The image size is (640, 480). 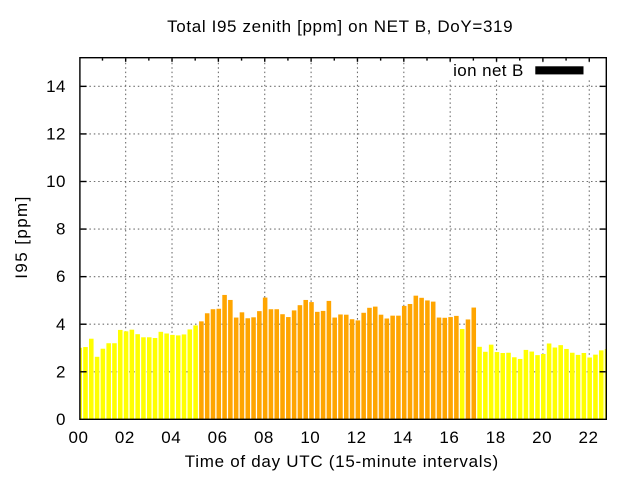 What do you see at coordinates (79, 437) in the screenshot?
I see `svg-text: 00` at bounding box center [79, 437].